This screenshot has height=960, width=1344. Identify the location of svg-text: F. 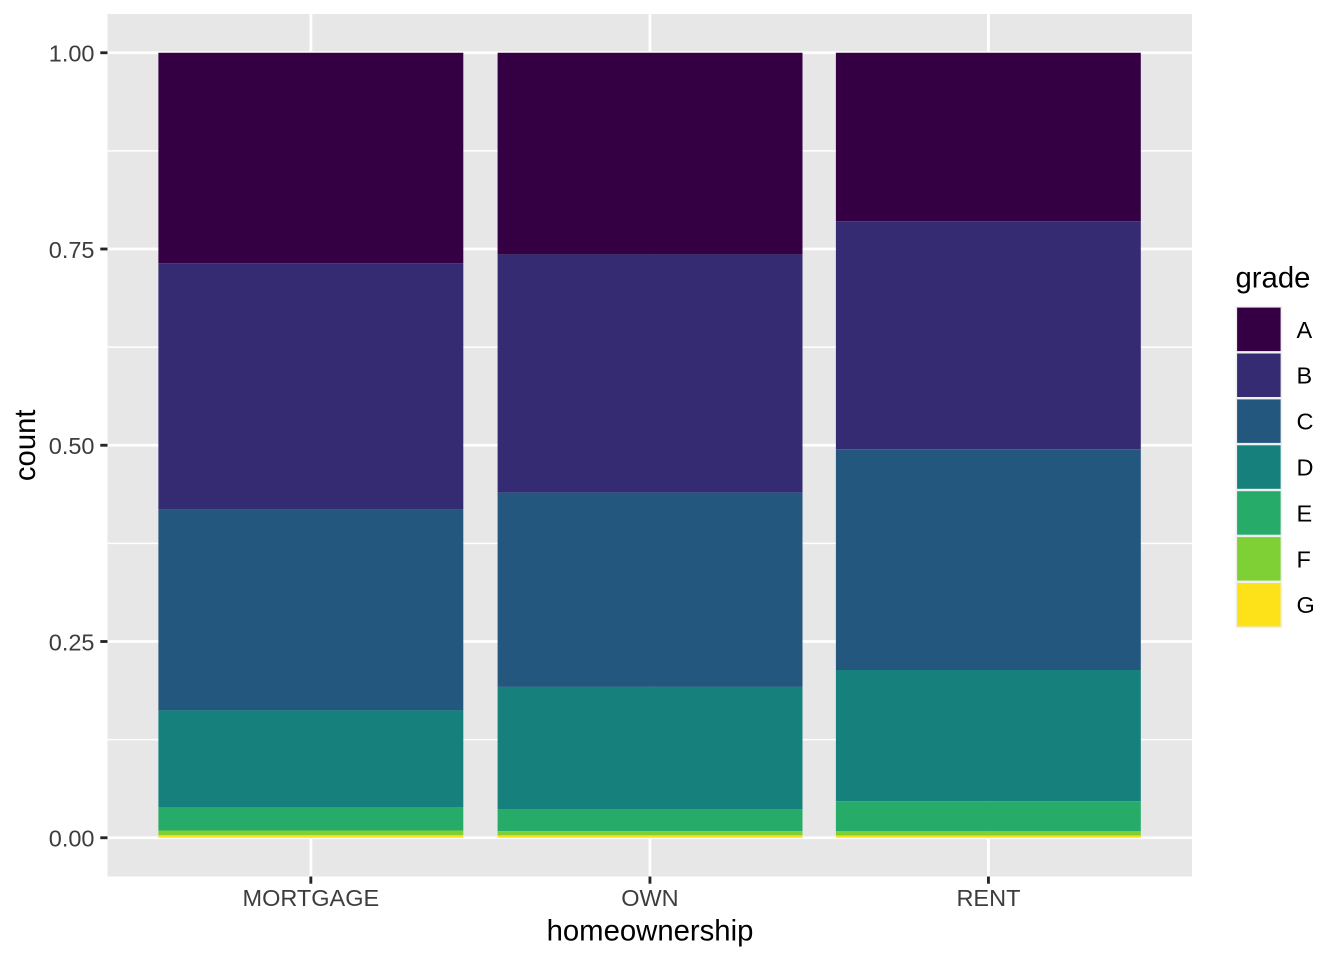
(1304, 559).